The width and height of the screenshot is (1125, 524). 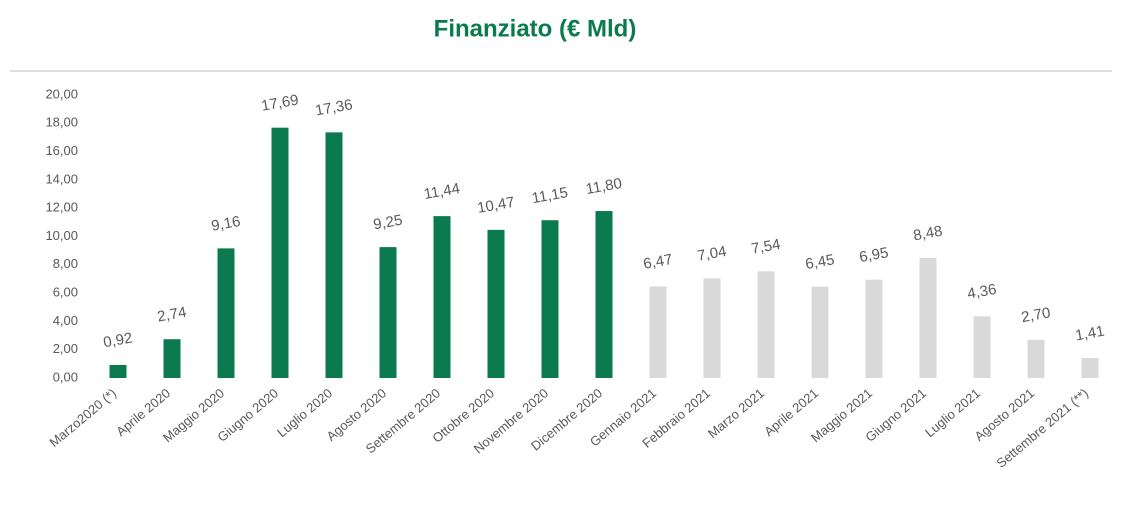 I want to click on value-label: 7,04, so click(x=712, y=254).